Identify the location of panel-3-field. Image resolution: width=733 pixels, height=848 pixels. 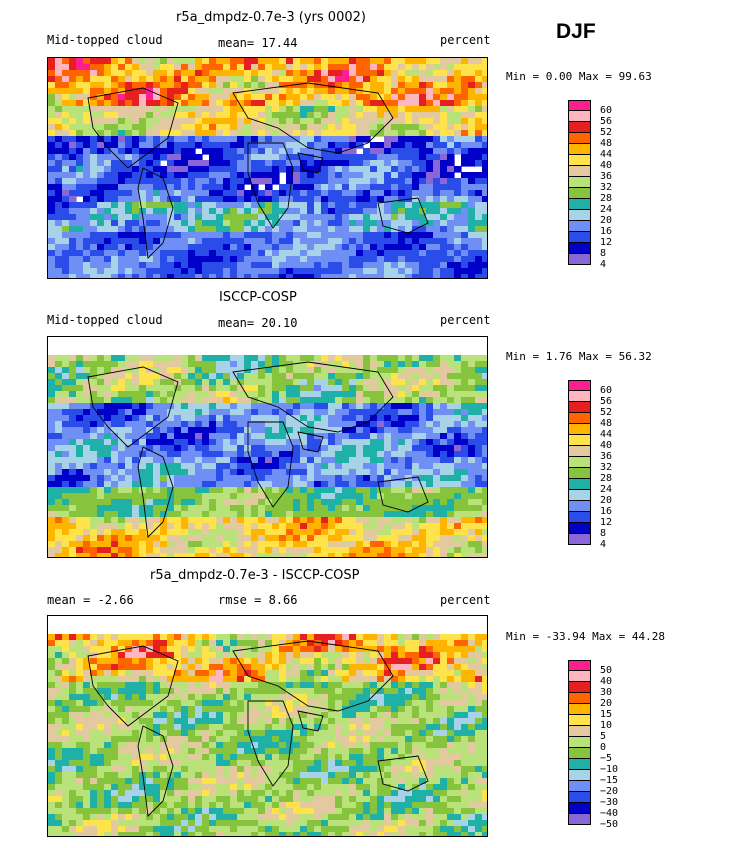
(267, 735).